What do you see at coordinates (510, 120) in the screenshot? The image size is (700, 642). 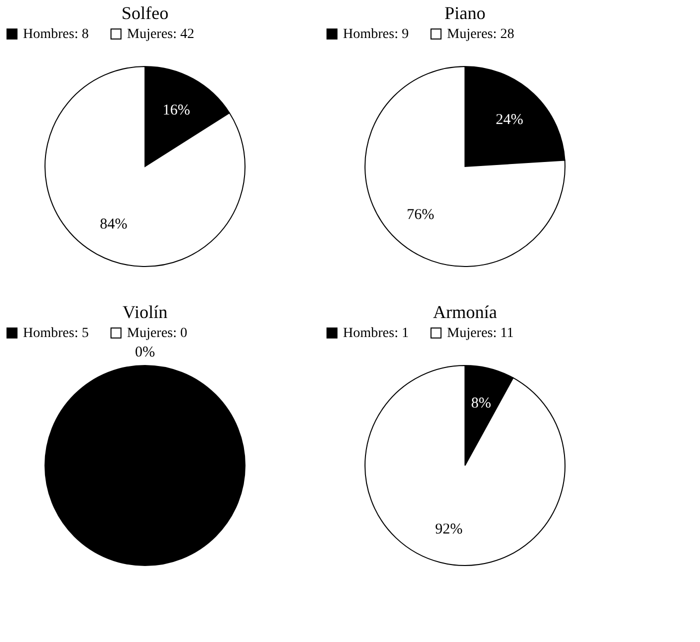 I see `data-label: 24%` at bounding box center [510, 120].